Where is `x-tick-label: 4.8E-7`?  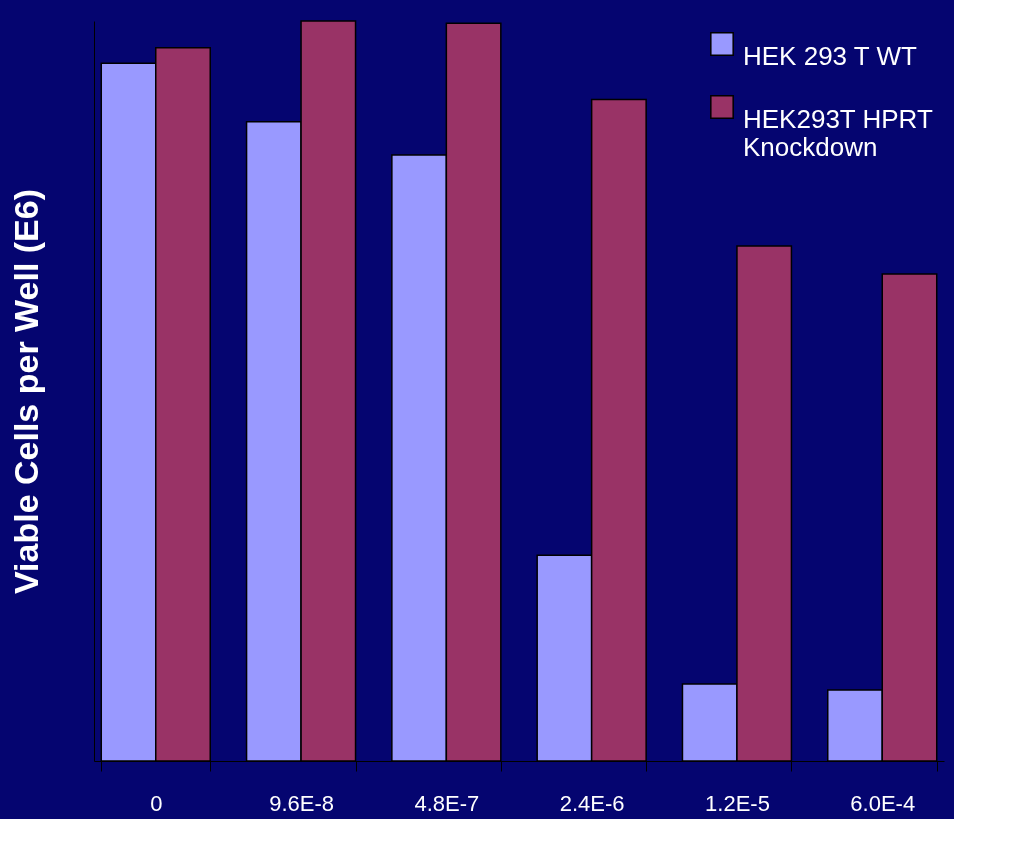 x-tick-label: 4.8E-7 is located at coordinates (447, 803).